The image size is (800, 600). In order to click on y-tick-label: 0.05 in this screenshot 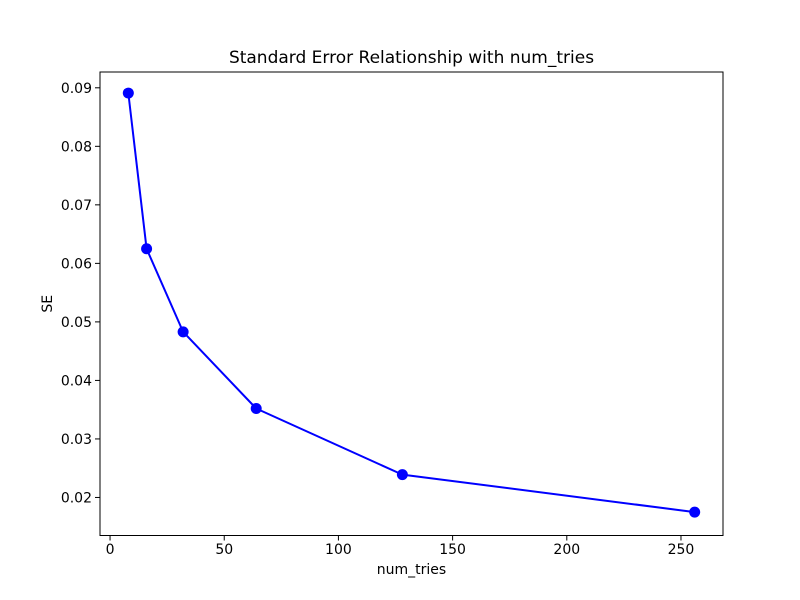, I will do `click(76, 323)`.